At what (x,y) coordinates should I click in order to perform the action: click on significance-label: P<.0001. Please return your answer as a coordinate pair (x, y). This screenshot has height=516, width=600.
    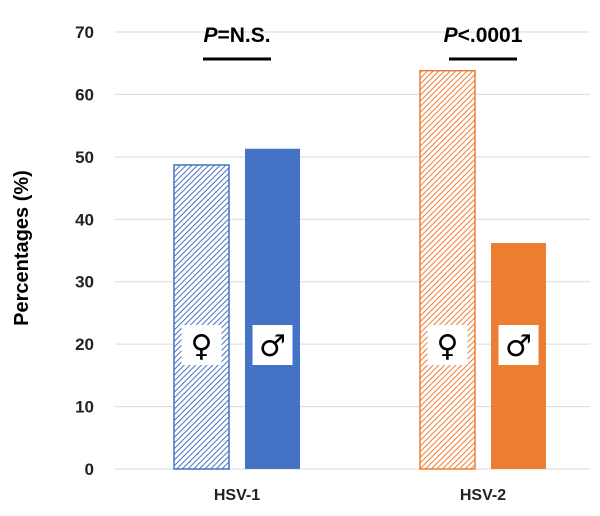
    Looking at the image, I should click on (483, 35).